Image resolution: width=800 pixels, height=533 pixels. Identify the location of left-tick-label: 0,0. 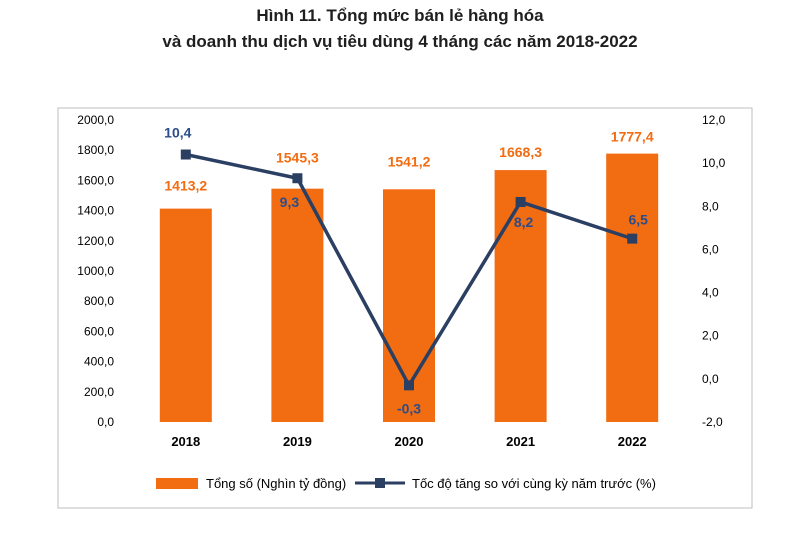
(105, 422).